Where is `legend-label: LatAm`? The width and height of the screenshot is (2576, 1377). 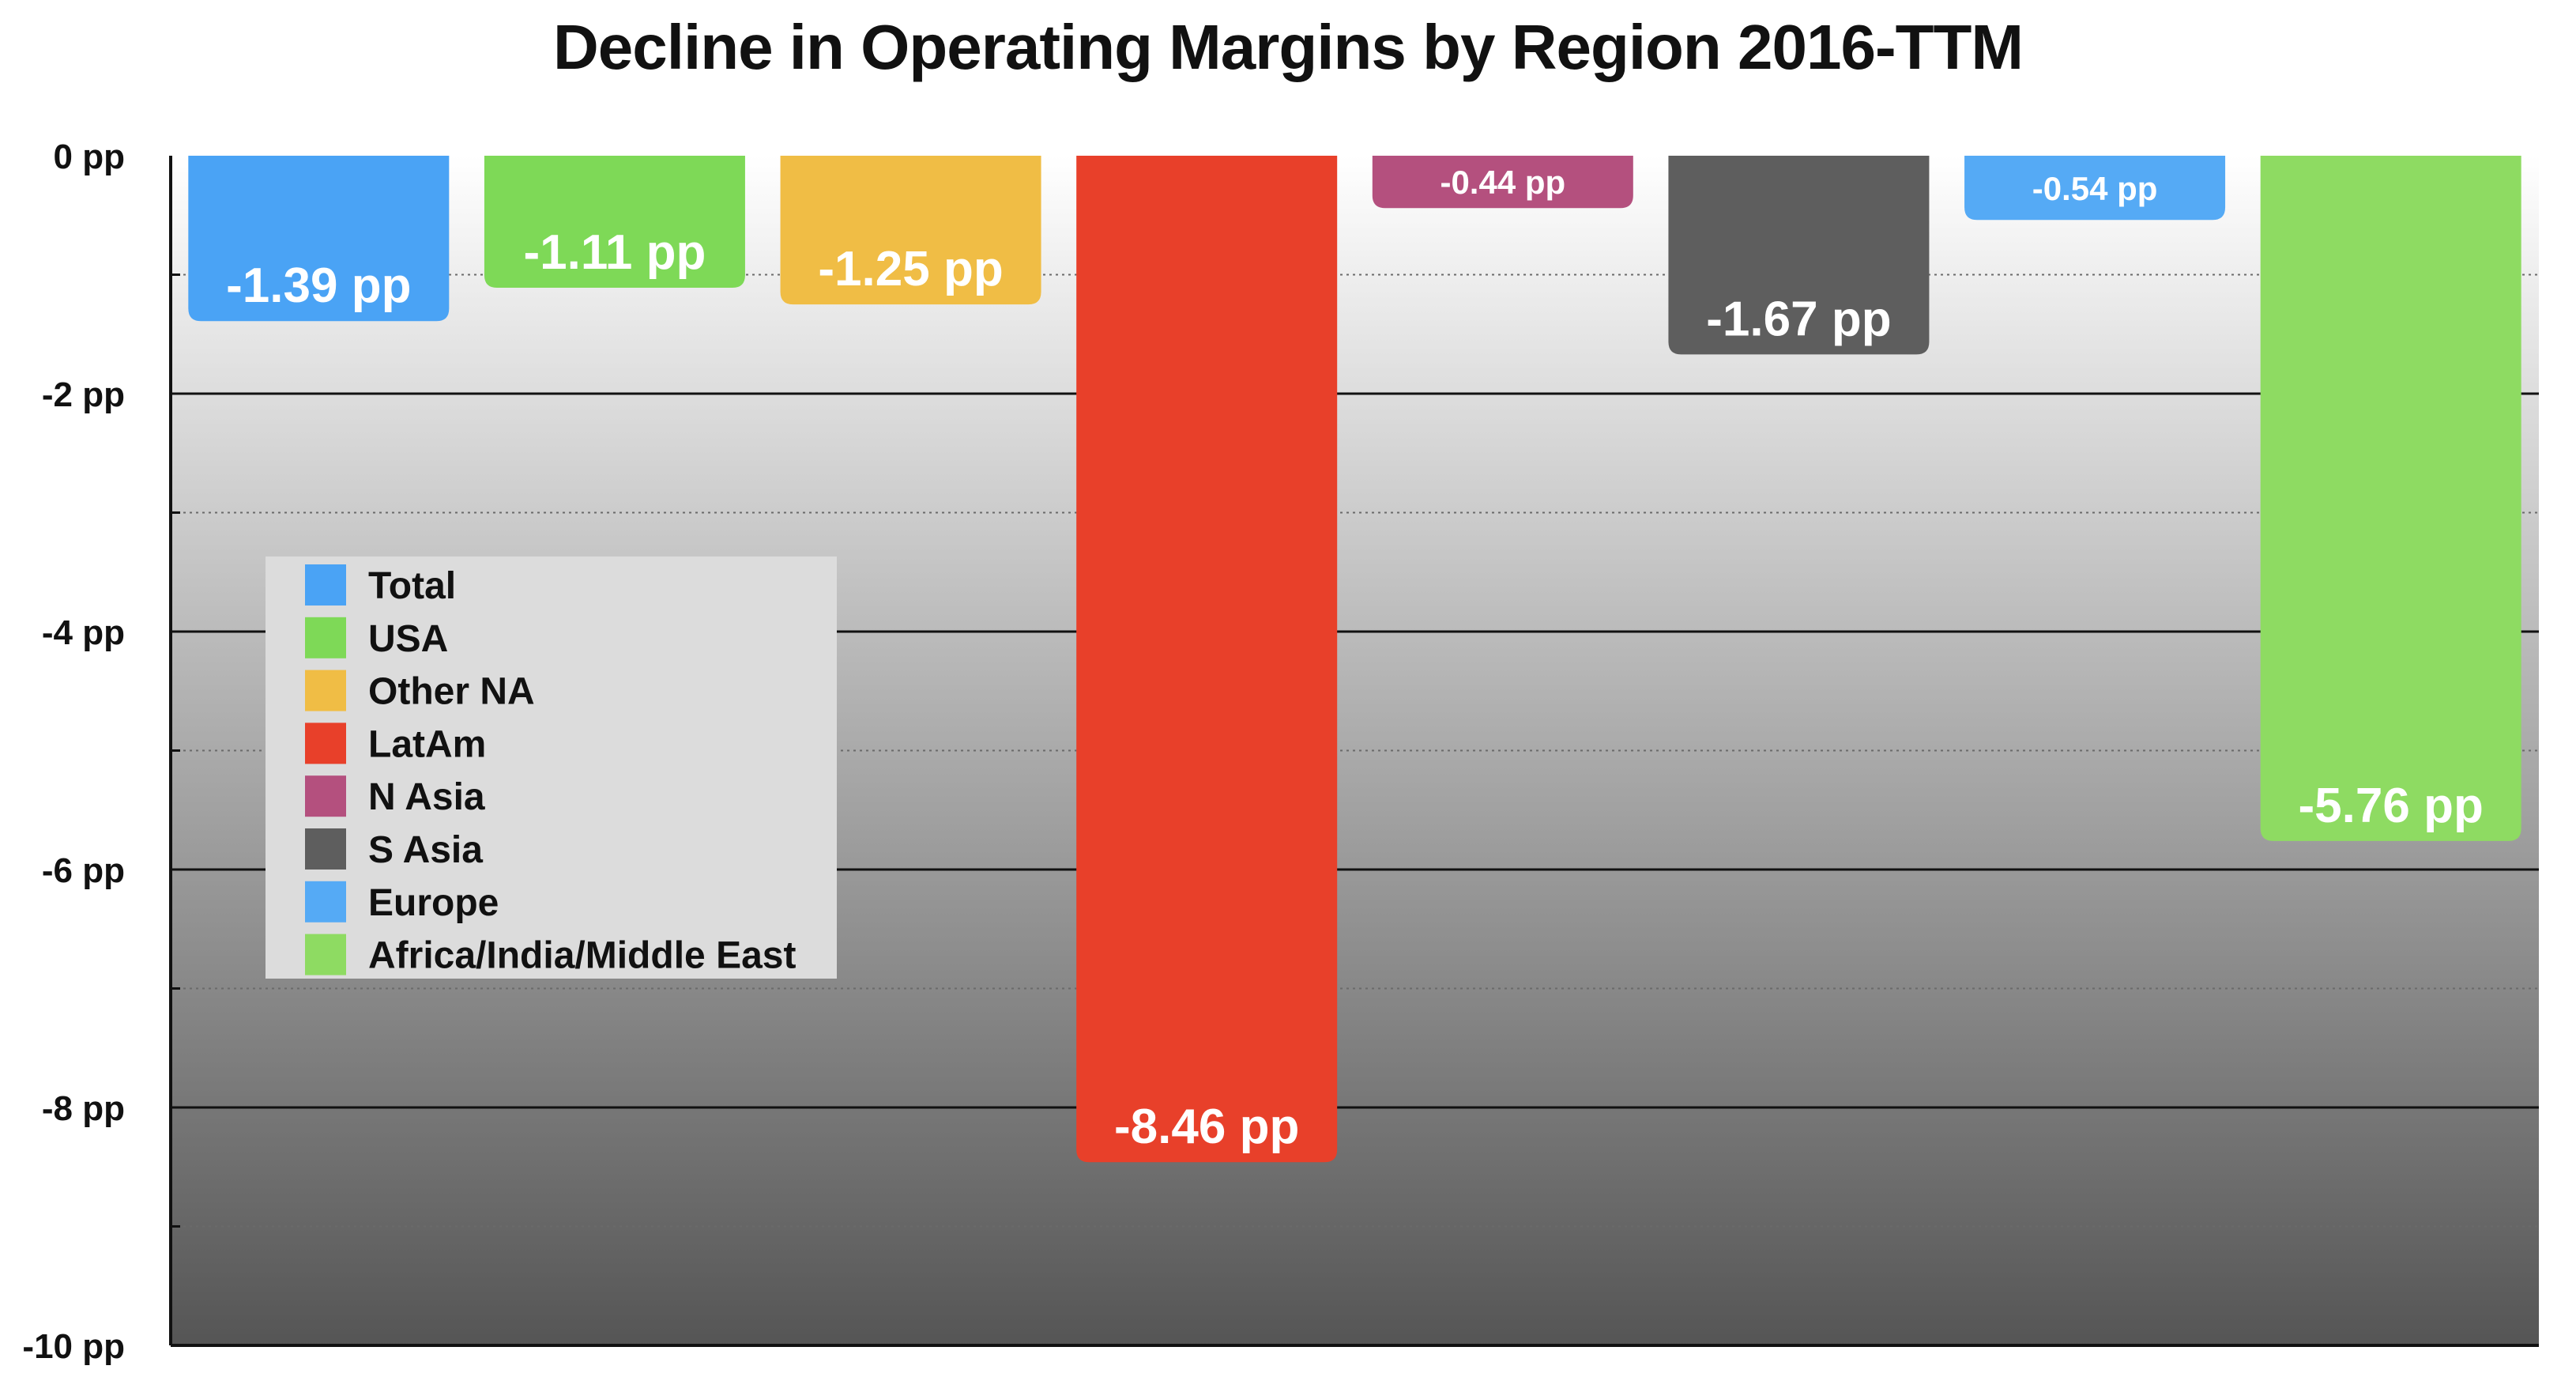 legend-label: LatAm is located at coordinates (427, 744).